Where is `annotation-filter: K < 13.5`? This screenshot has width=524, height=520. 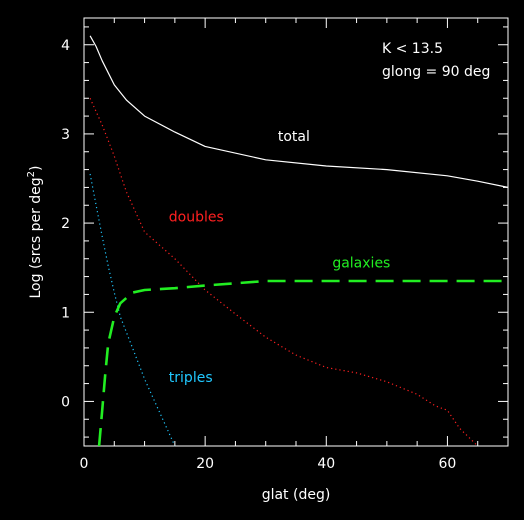
annotation-filter: K < 13.5 is located at coordinates (412, 49).